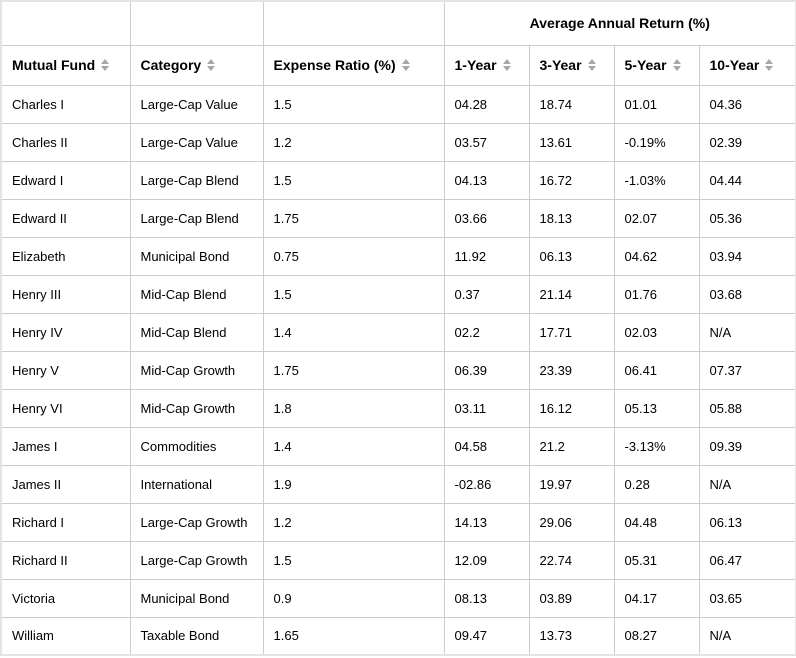 The image size is (796, 658). What do you see at coordinates (747, 484) in the screenshot?
I see `cell-10-year: N/A` at bounding box center [747, 484].